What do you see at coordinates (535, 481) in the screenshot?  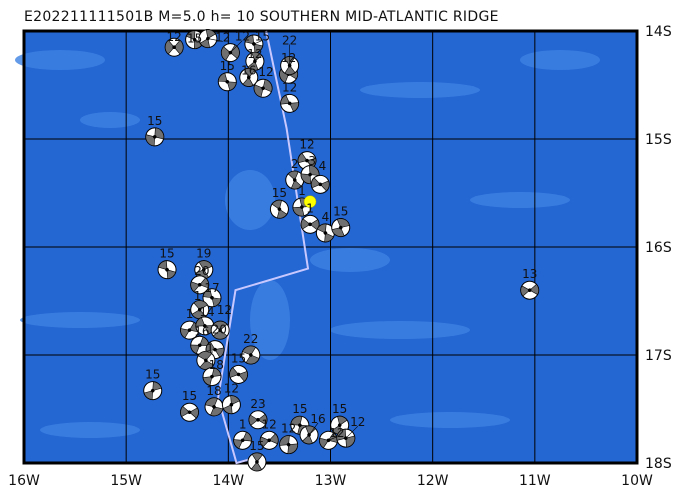 I see `lon-tick-label: 11W` at bounding box center [535, 481].